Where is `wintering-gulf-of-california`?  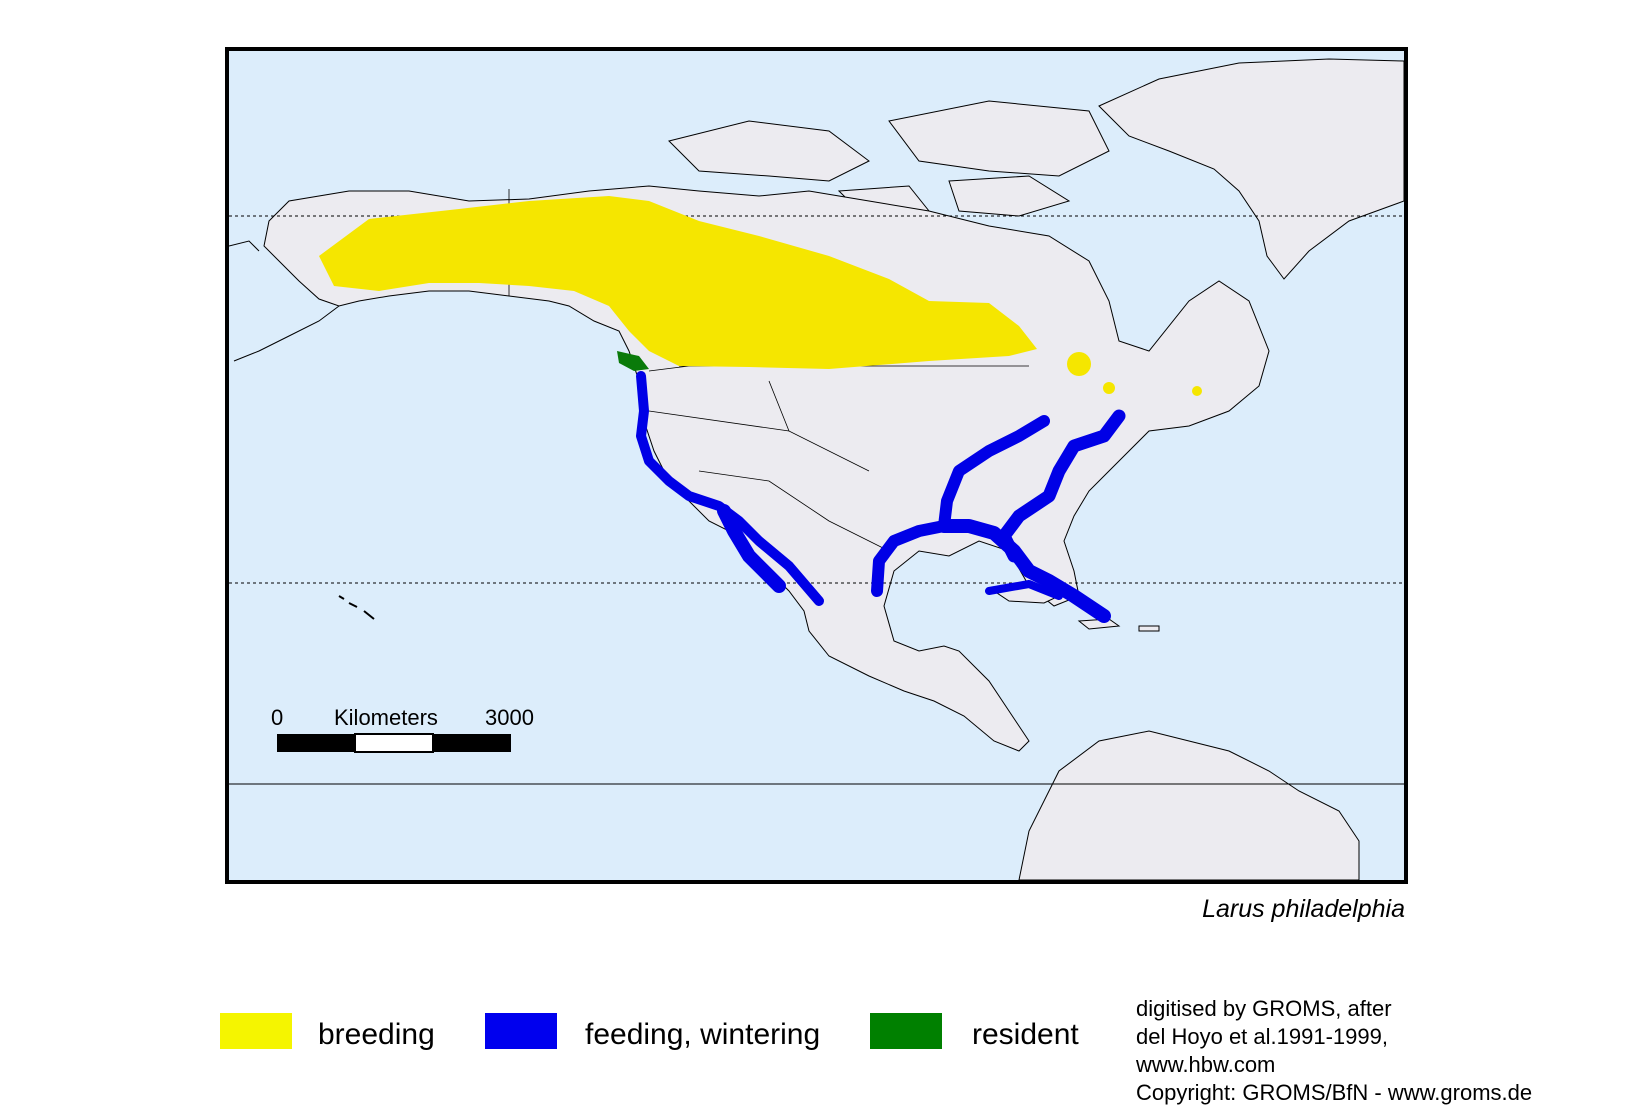 wintering-gulf-of-california is located at coordinates (751, 548).